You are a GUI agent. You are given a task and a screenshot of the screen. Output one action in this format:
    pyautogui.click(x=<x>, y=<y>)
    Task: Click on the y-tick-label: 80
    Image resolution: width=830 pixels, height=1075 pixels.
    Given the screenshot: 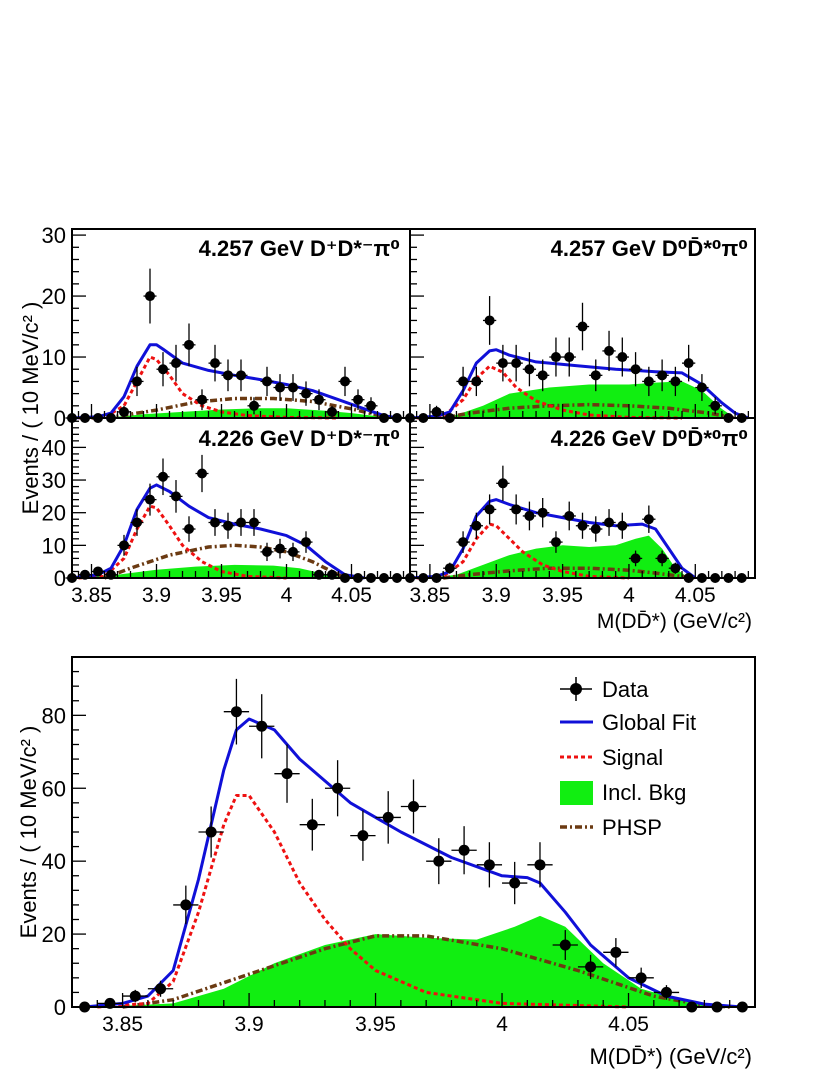 What is the action you would take?
    pyautogui.click(x=54, y=715)
    